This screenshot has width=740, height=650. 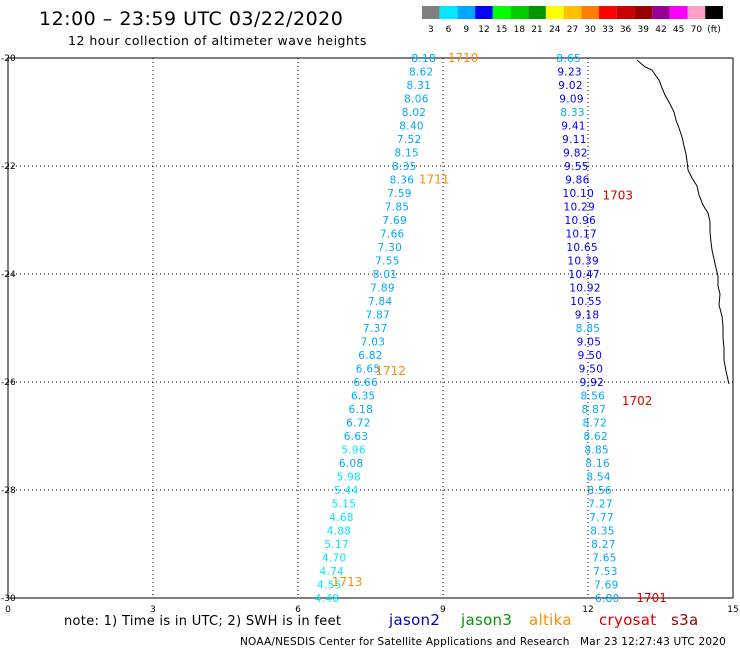 What do you see at coordinates (580, 221) in the screenshot?
I see `wave-height-value: 10.96` at bounding box center [580, 221].